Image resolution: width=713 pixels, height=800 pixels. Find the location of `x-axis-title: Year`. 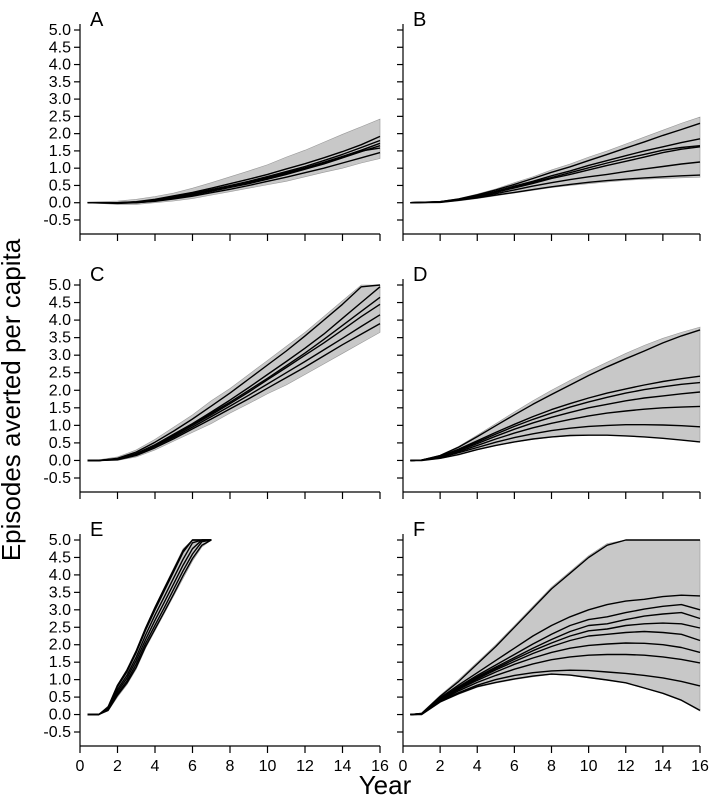

x-axis-title: Year is located at coordinates (385, 785).